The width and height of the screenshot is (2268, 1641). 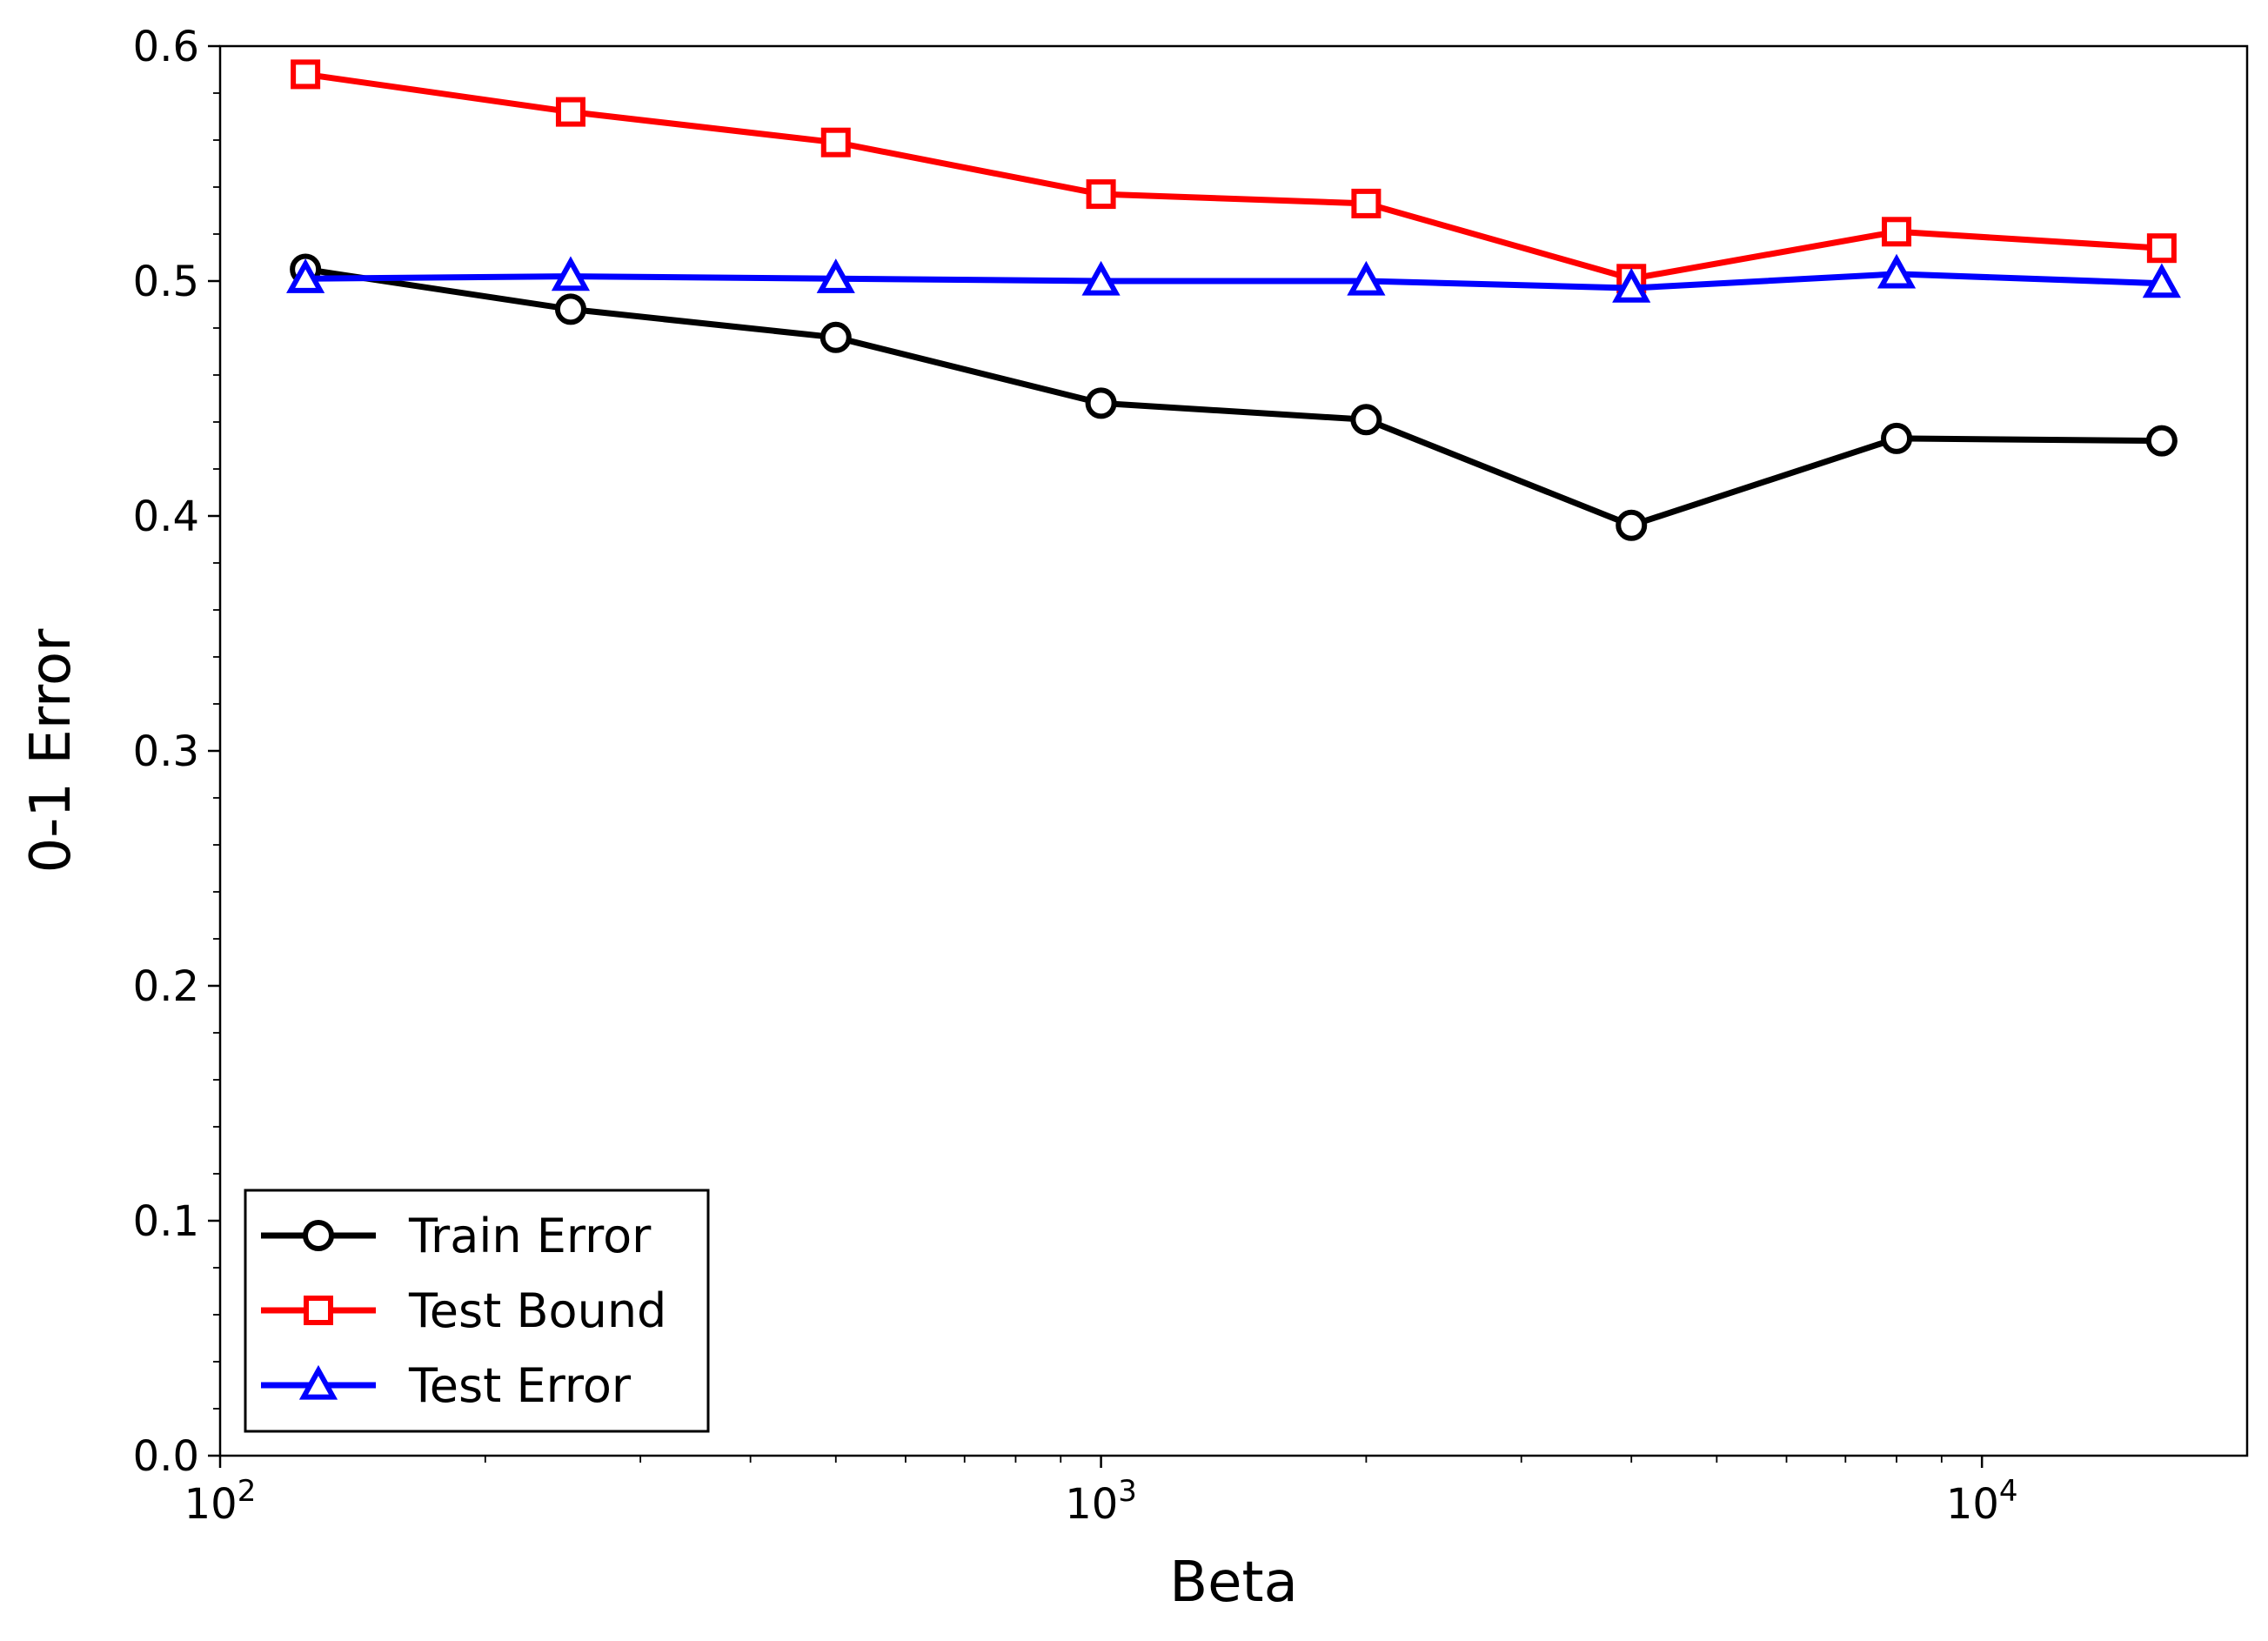 I want to click on y-tick-label: 0.5, so click(x=166, y=282).